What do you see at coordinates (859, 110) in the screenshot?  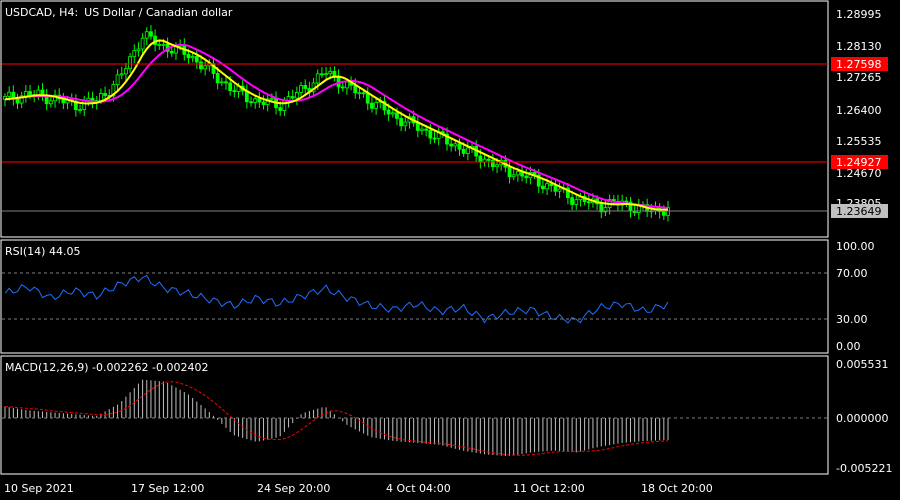 I see `price-tick: 1.26400` at bounding box center [859, 110].